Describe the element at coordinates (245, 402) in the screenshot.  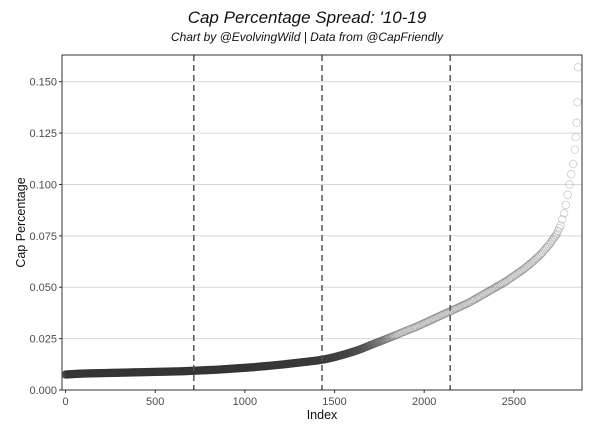
I see `x-tick-label: 1000` at that location.